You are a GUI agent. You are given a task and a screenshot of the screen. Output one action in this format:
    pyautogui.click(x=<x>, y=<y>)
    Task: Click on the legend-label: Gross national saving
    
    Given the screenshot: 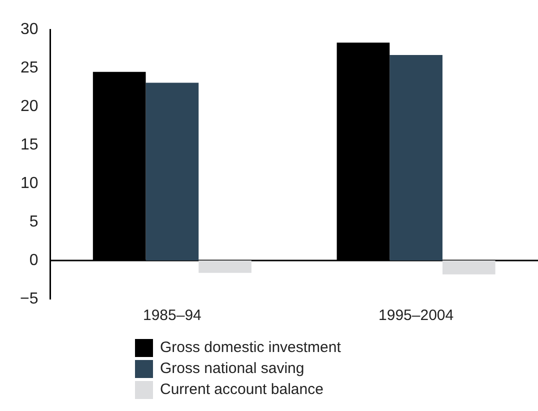 What is the action you would take?
    pyautogui.click(x=232, y=368)
    